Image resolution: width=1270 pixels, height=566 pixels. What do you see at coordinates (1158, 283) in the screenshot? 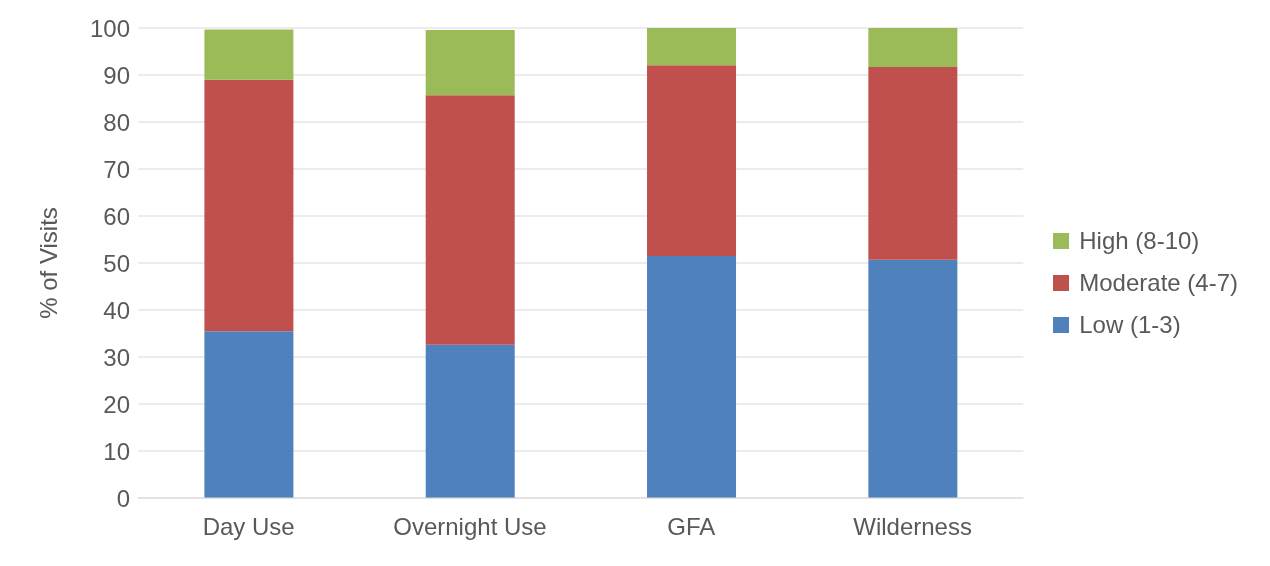
I see `legend-label: Moderate (4-7)` at bounding box center [1158, 283].